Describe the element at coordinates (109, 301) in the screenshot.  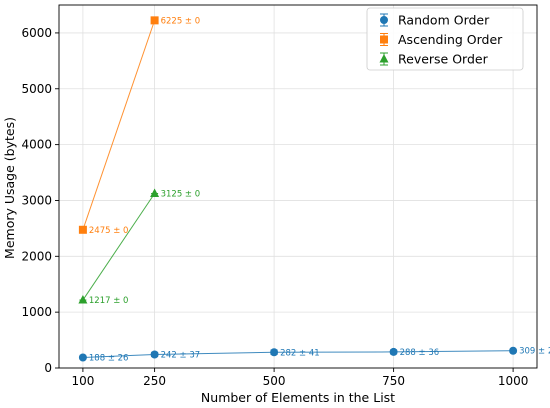
I see `series-2-label-0: 1217 ± 0` at that location.